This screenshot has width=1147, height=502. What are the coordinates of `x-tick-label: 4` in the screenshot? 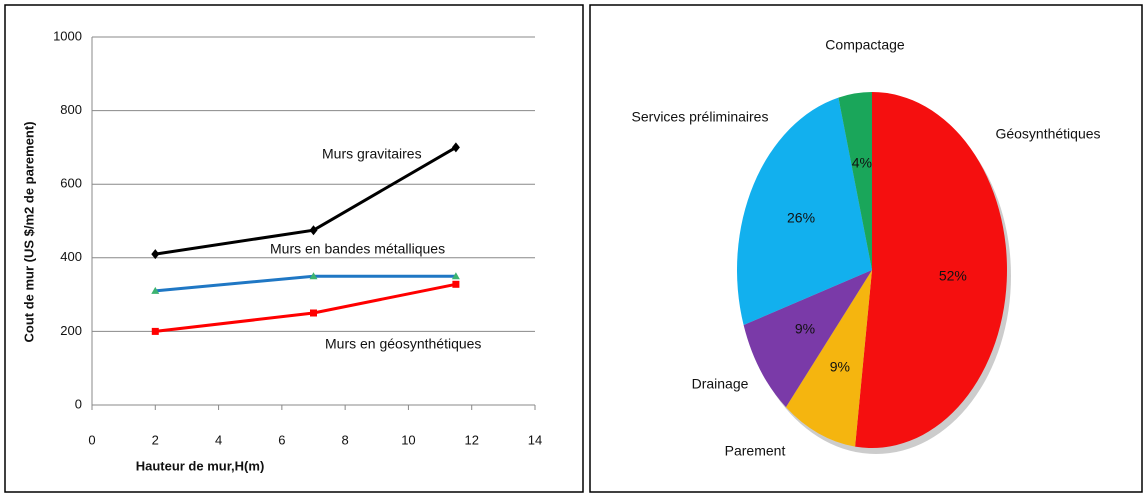 It's located at (218, 439).